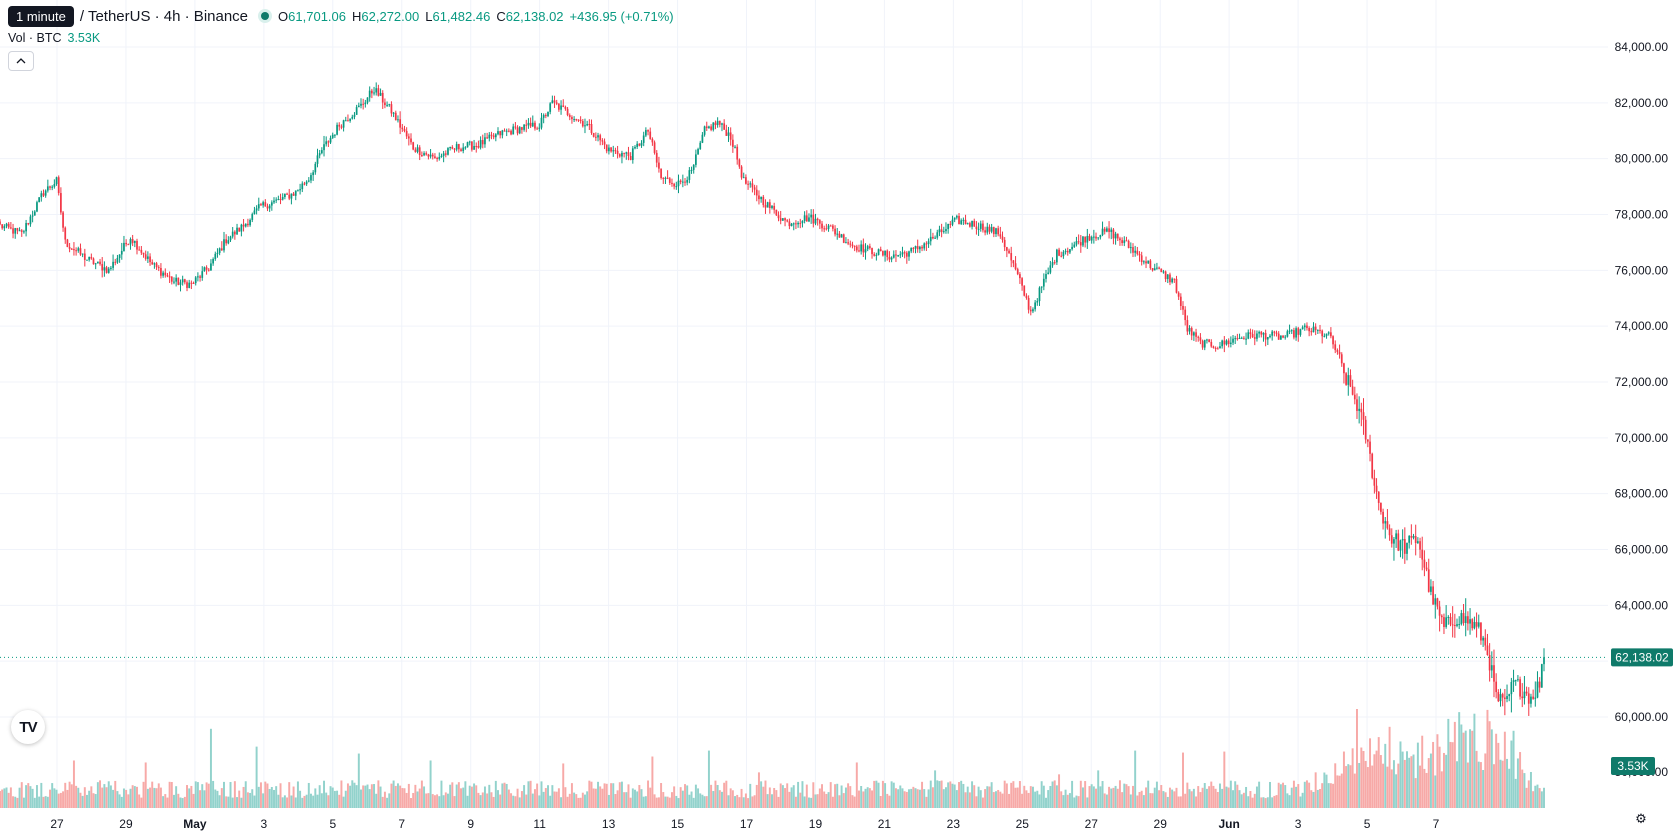 The image size is (1678, 835). Describe the element at coordinates (164, 16) in the screenshot. I see `symbol-title: / TetherUS · 4h · Binance` at that location.